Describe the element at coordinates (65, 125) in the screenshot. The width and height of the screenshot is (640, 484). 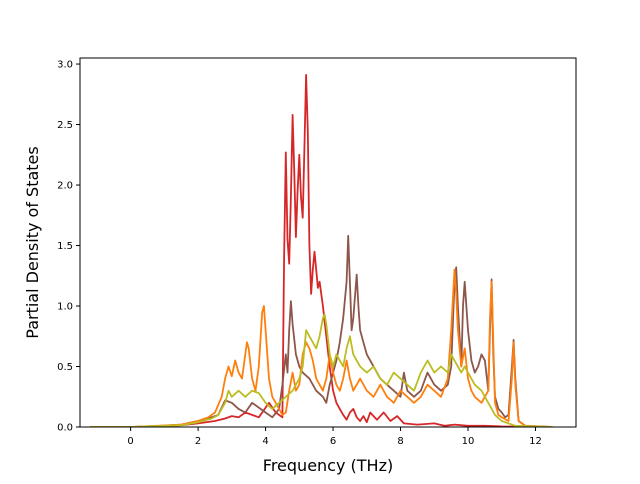
I see `y-tick-label: 2.5` at that location.